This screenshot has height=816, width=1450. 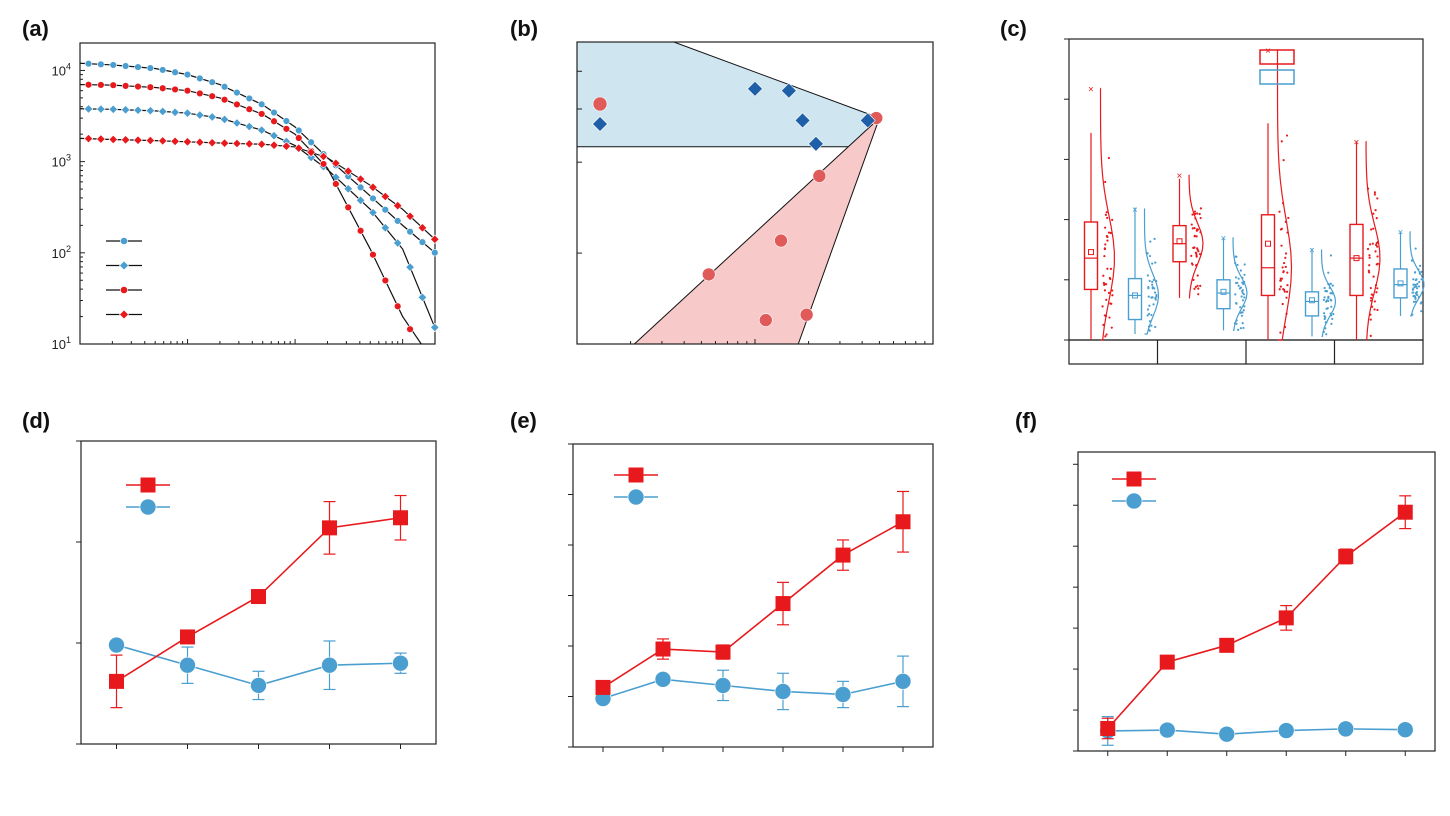 What do you see at coordinates (816, 143) in the screenshot?
I see `fh-treated-point` at bounding box center [816, 143].